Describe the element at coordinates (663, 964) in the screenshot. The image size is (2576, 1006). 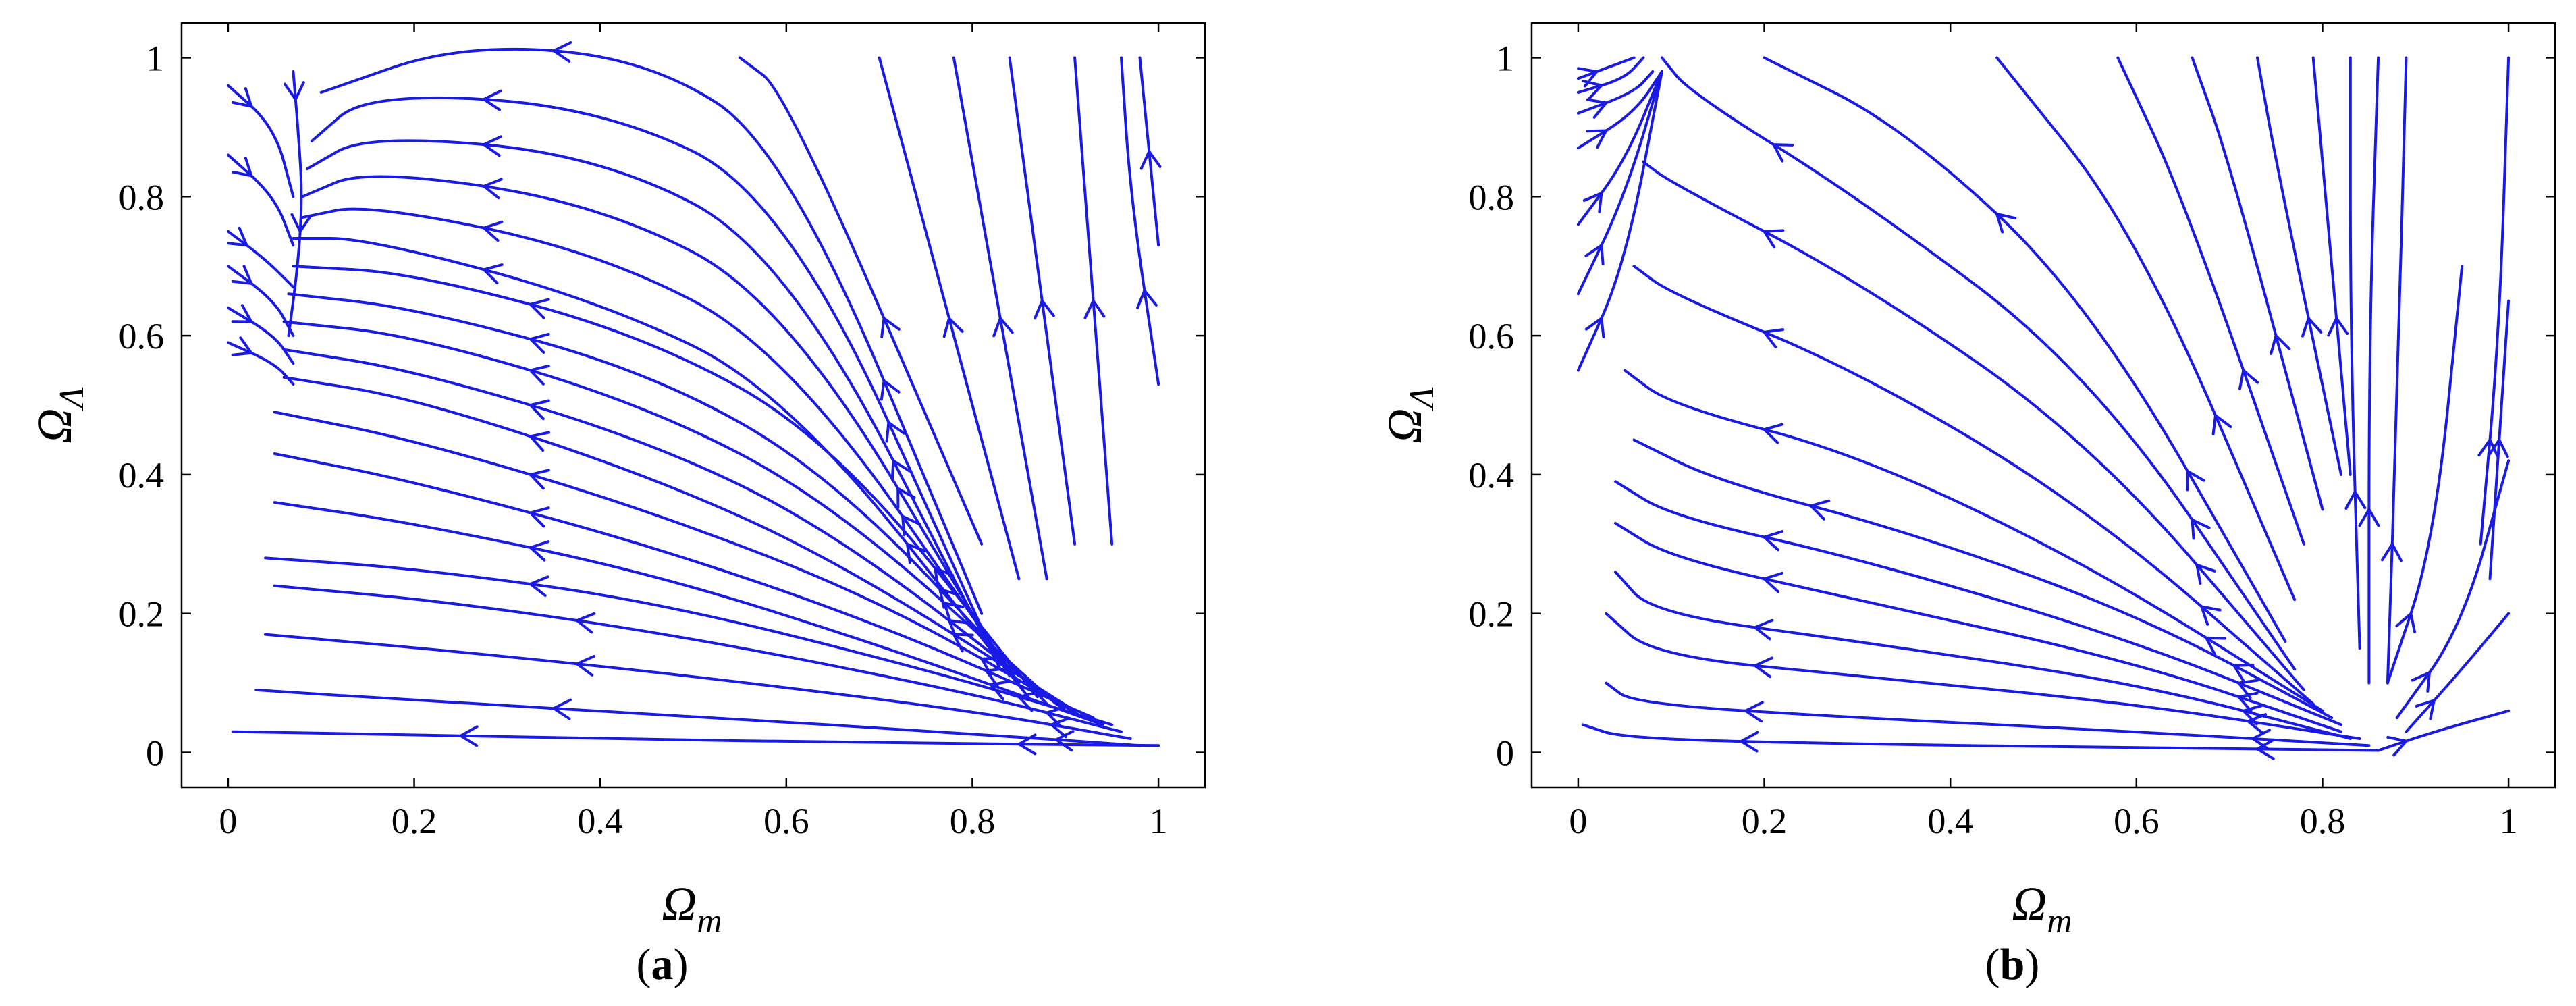
I see `panel-a-label: (a)` at that location.